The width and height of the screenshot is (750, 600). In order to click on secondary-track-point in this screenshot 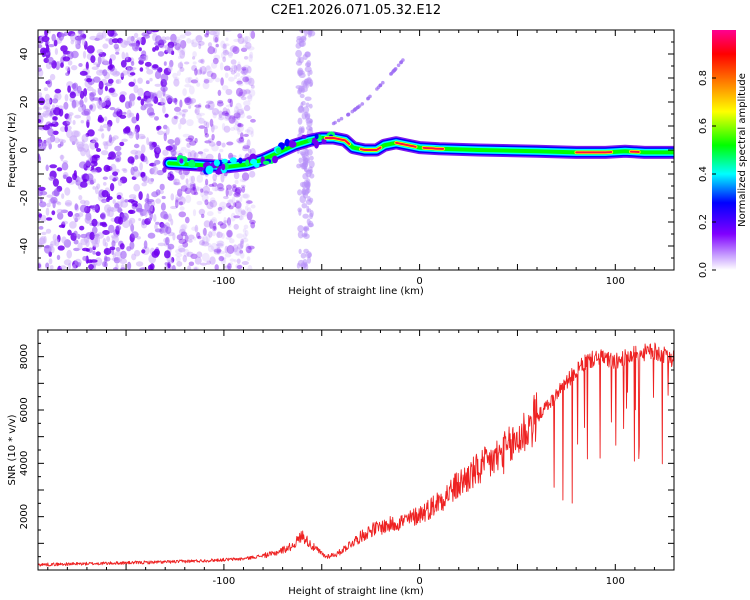, I will do `click(394, 70)`.